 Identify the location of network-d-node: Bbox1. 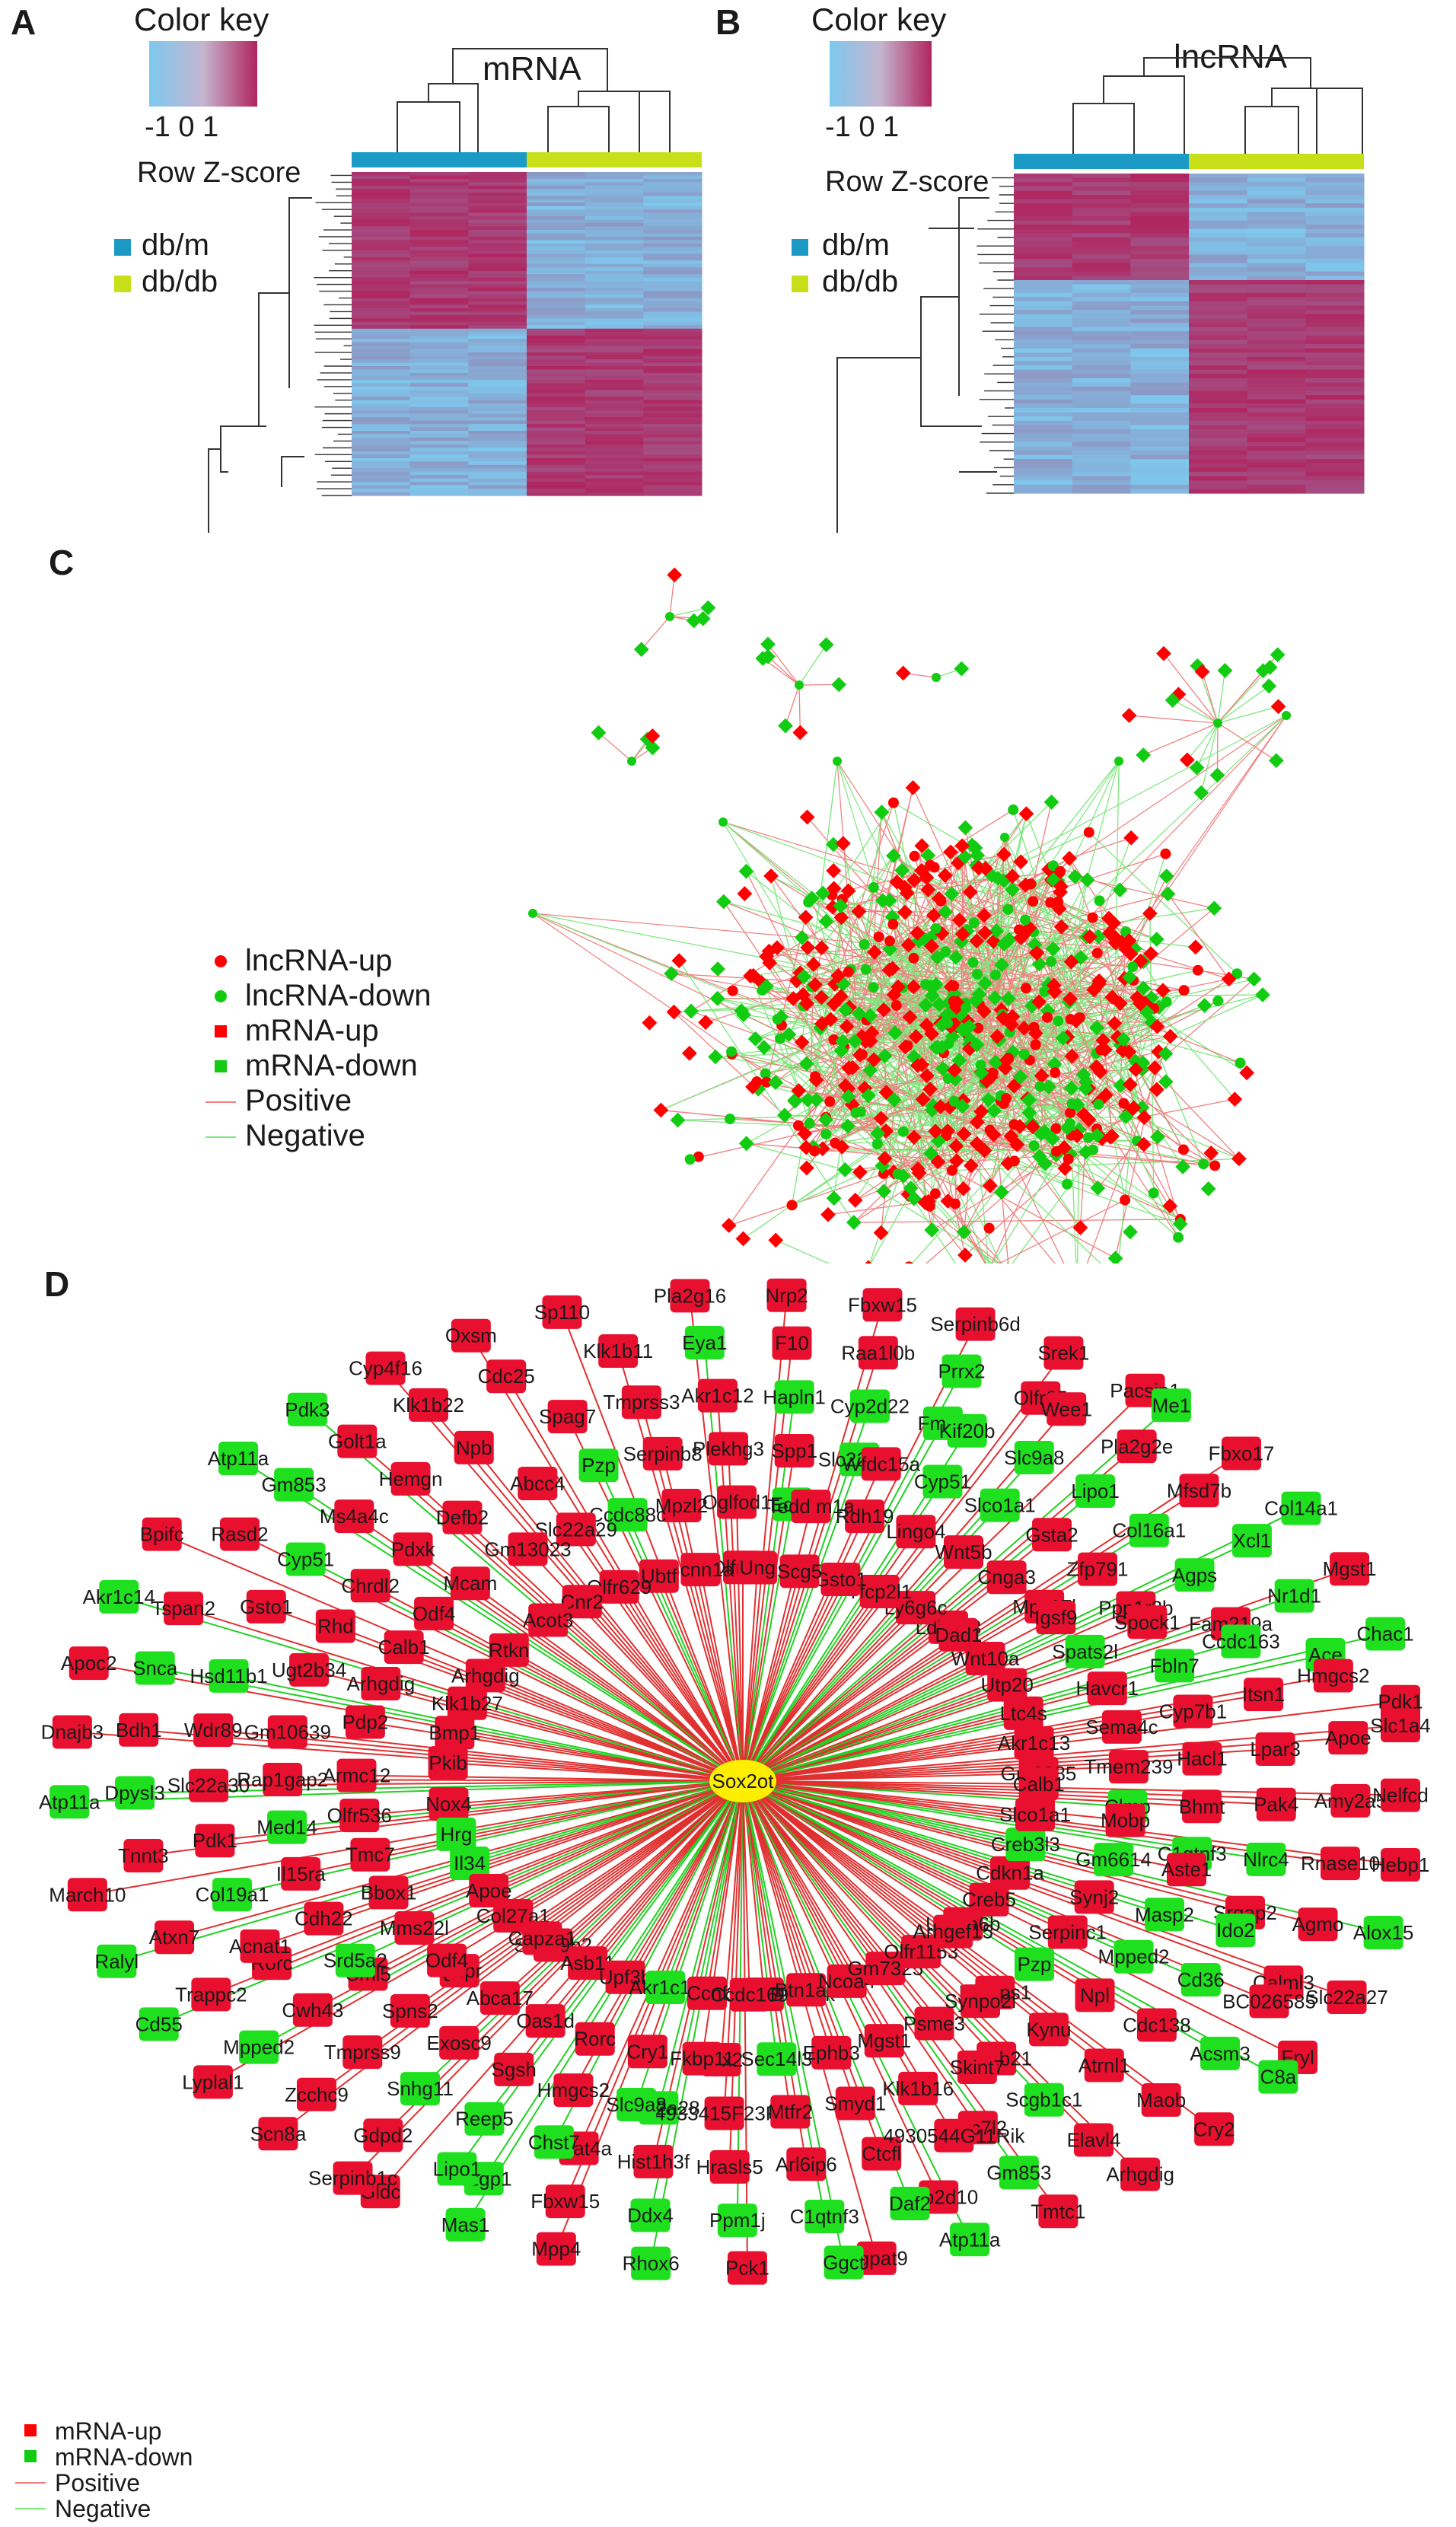
(389, 1892).